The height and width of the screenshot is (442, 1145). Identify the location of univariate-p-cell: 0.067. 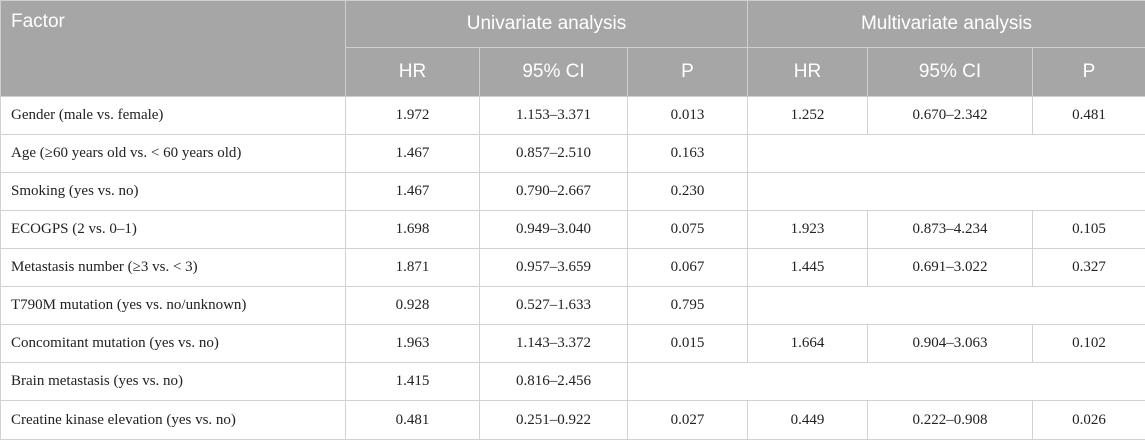
(687, 267).